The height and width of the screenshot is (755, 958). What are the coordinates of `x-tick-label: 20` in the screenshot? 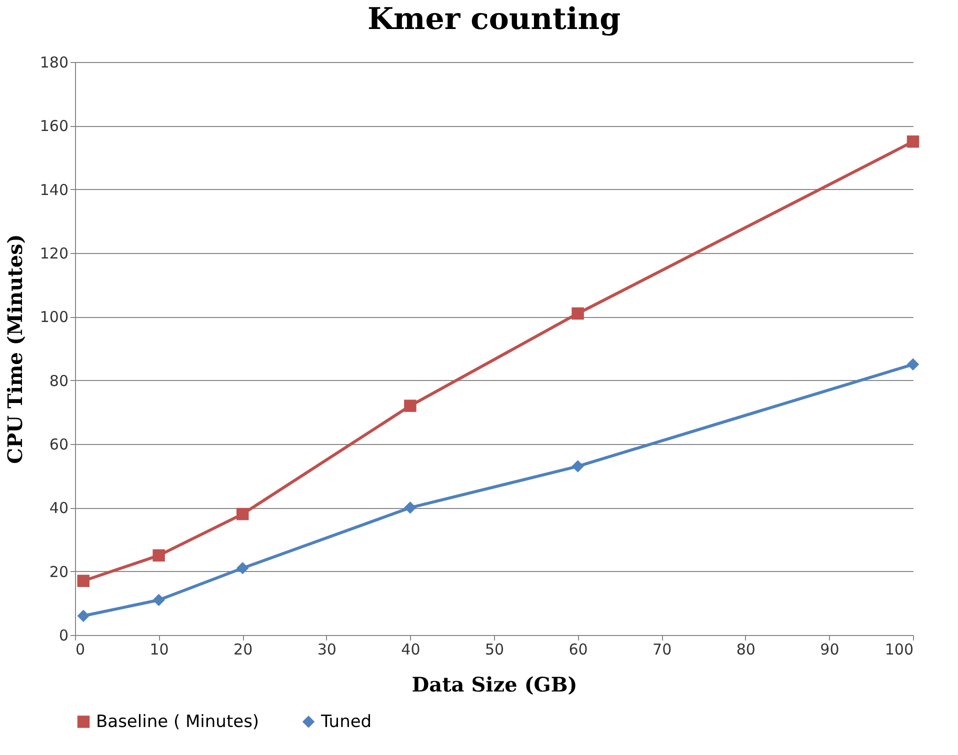 It's located at (243, 649).